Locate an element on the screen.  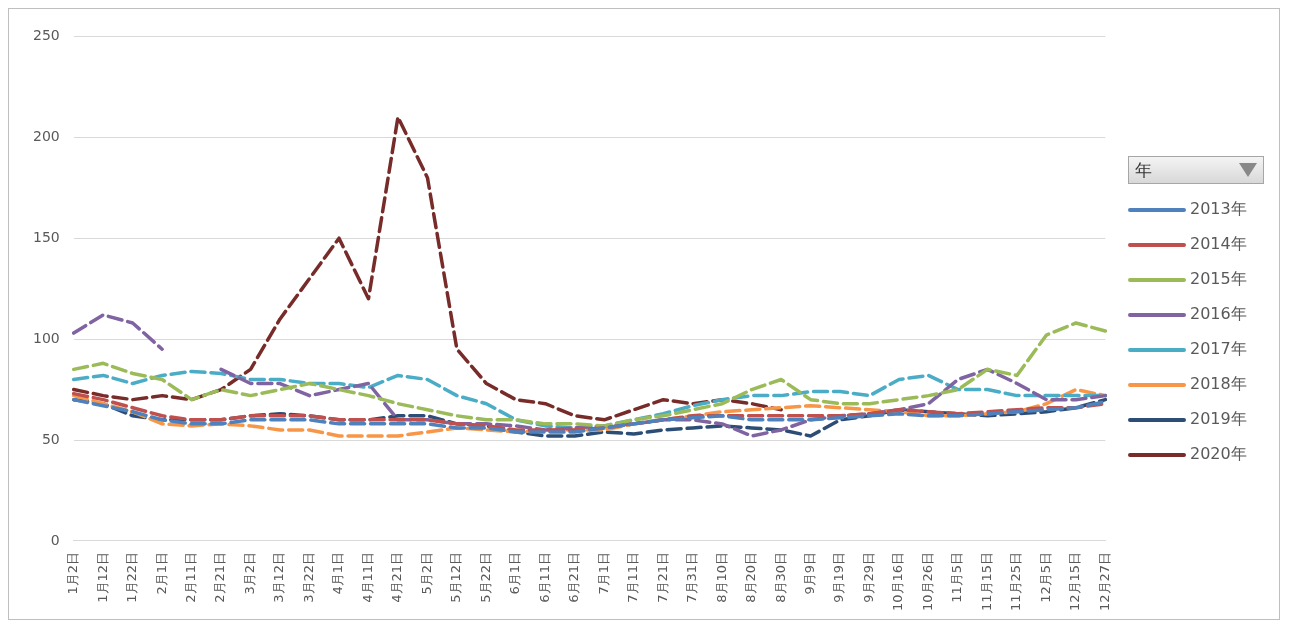
legend-title: 年 is located at coordinates (1143, 170).